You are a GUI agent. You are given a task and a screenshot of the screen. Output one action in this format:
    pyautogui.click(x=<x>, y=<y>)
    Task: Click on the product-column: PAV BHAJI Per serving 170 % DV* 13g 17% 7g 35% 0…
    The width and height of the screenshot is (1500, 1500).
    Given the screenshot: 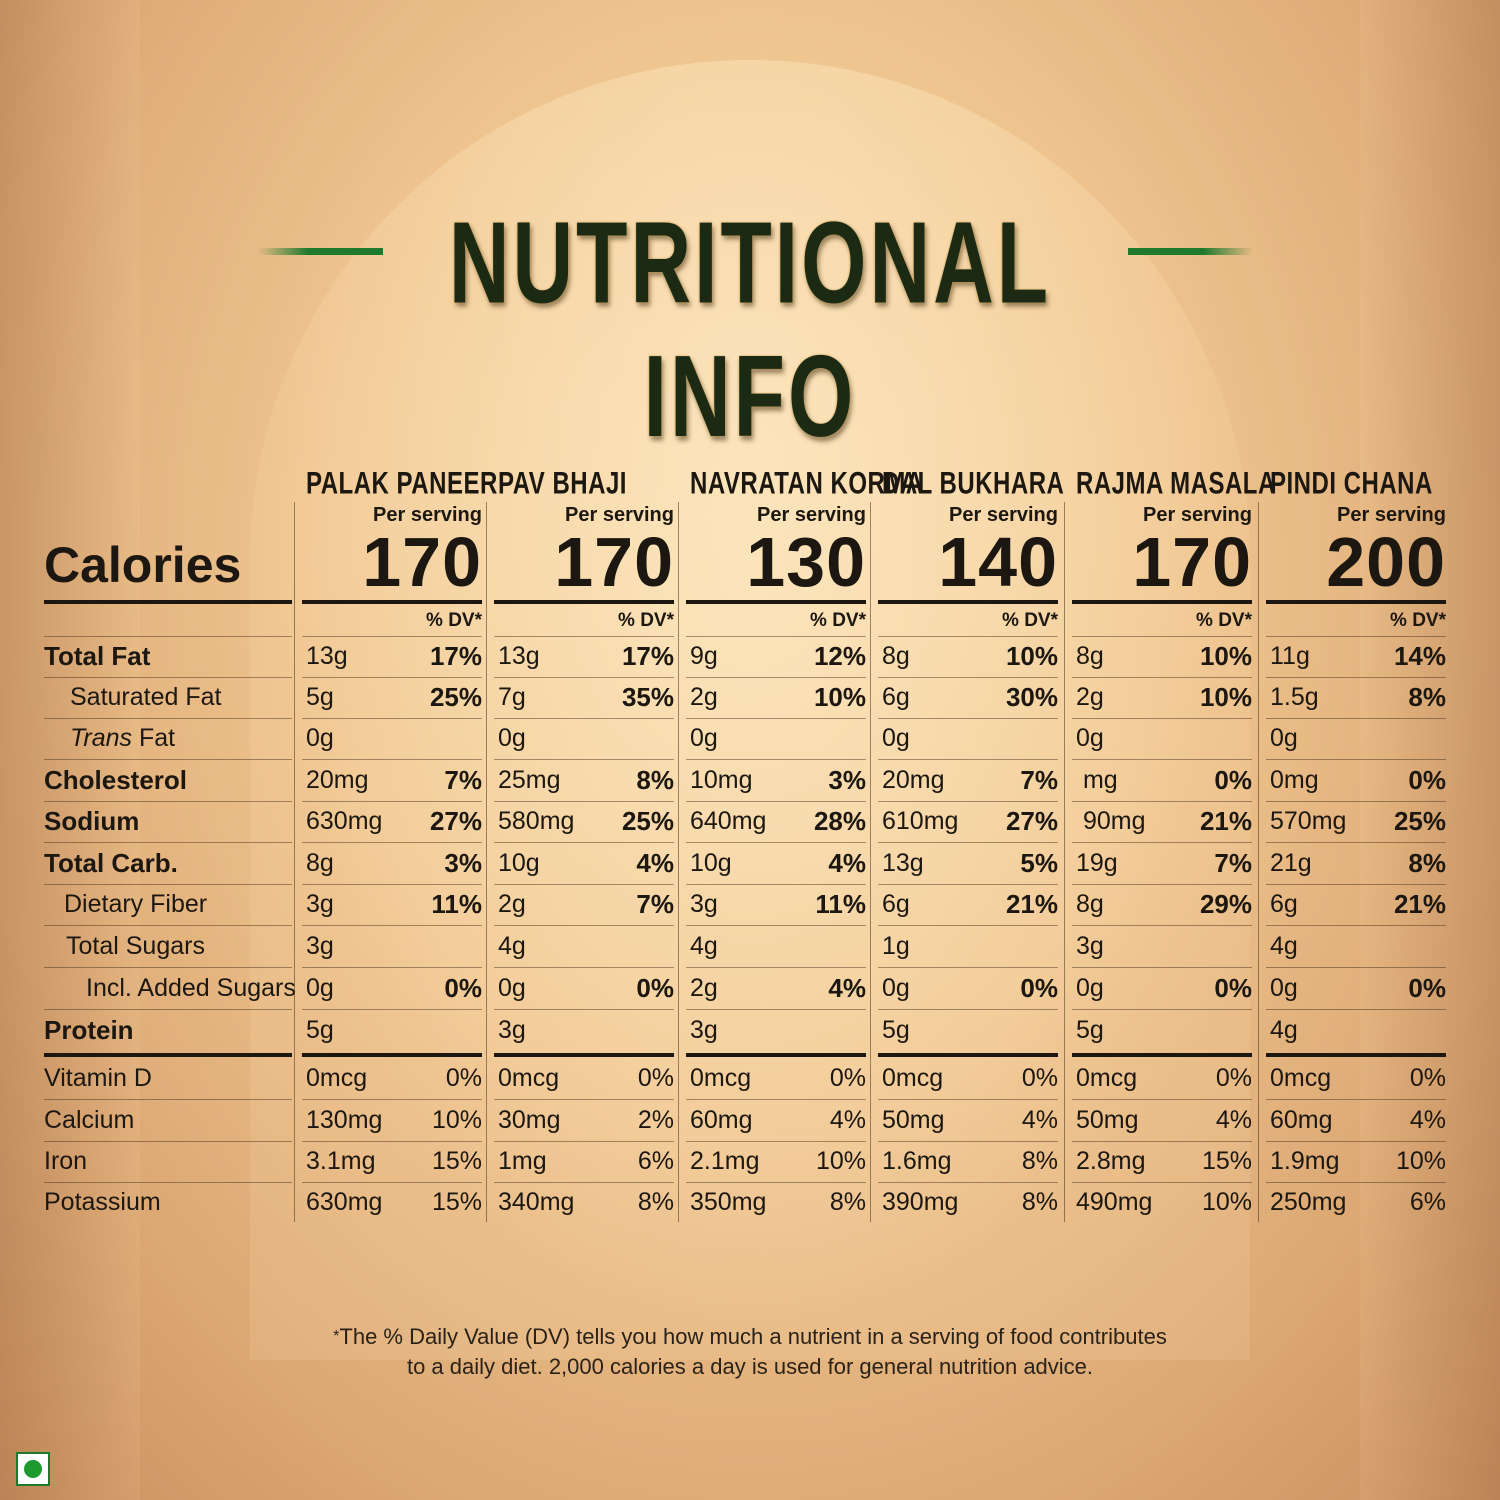 What is the action you would take?
    pyautogui.click(x=580, y=841)
    